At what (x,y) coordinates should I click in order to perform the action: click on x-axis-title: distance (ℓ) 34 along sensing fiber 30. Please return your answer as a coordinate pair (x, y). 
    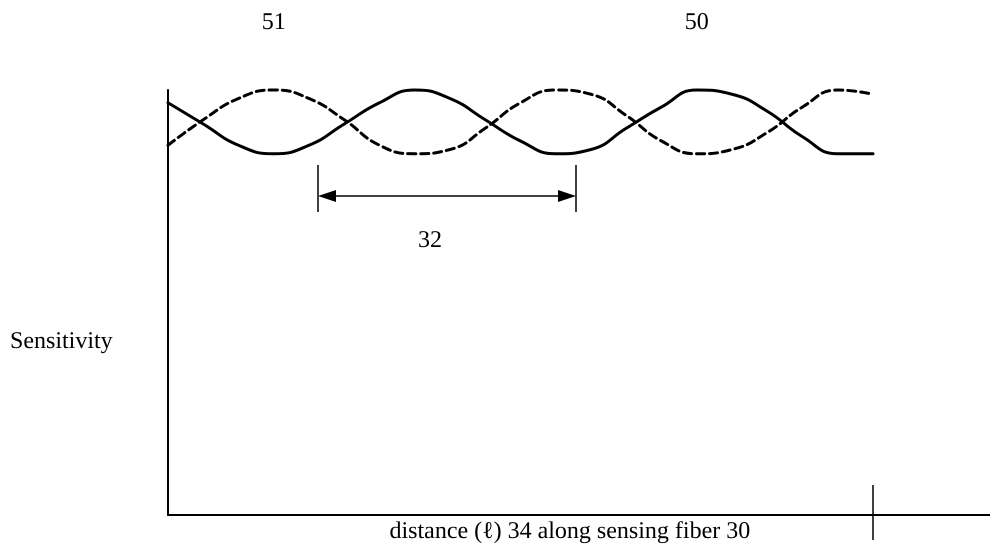
    Looking at the image, I should click on (570, 531).